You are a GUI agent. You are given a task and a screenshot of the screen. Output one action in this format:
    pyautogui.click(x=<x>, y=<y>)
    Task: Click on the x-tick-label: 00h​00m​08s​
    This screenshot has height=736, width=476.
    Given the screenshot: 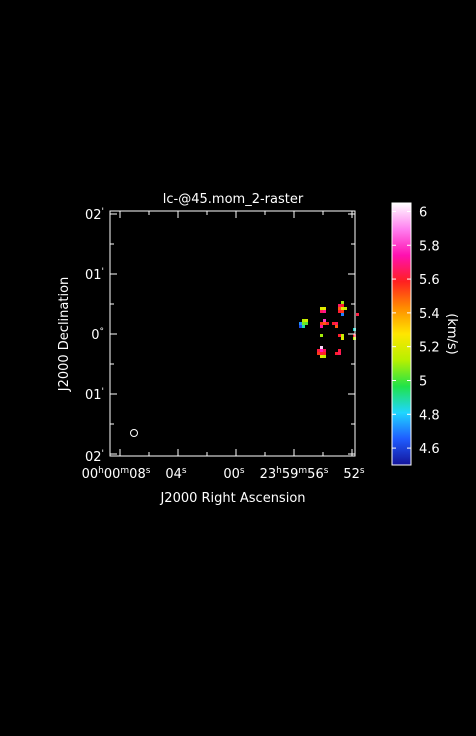 What is the action you would take?
    pyautogui.click(x=116, y=474)
    